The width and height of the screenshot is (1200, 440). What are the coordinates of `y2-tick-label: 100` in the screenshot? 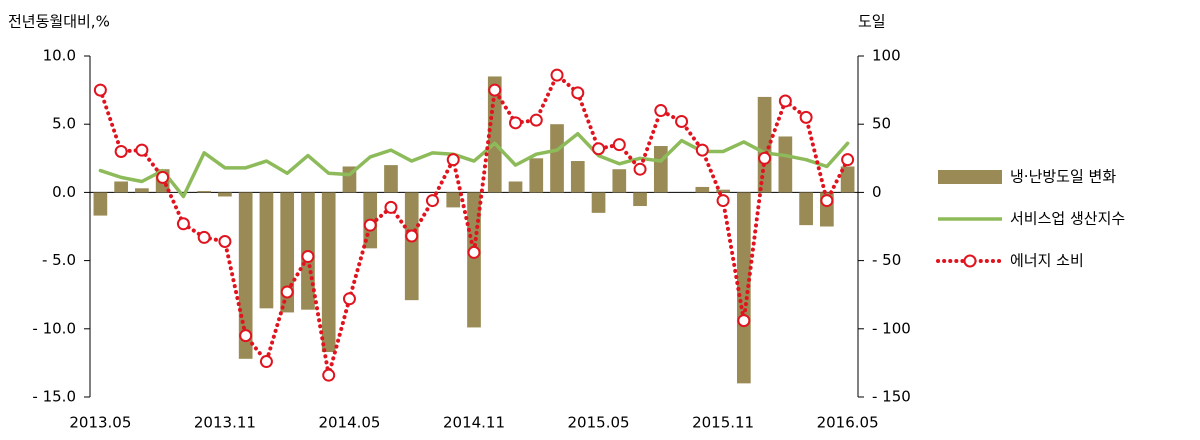 It's located at (886, 56).